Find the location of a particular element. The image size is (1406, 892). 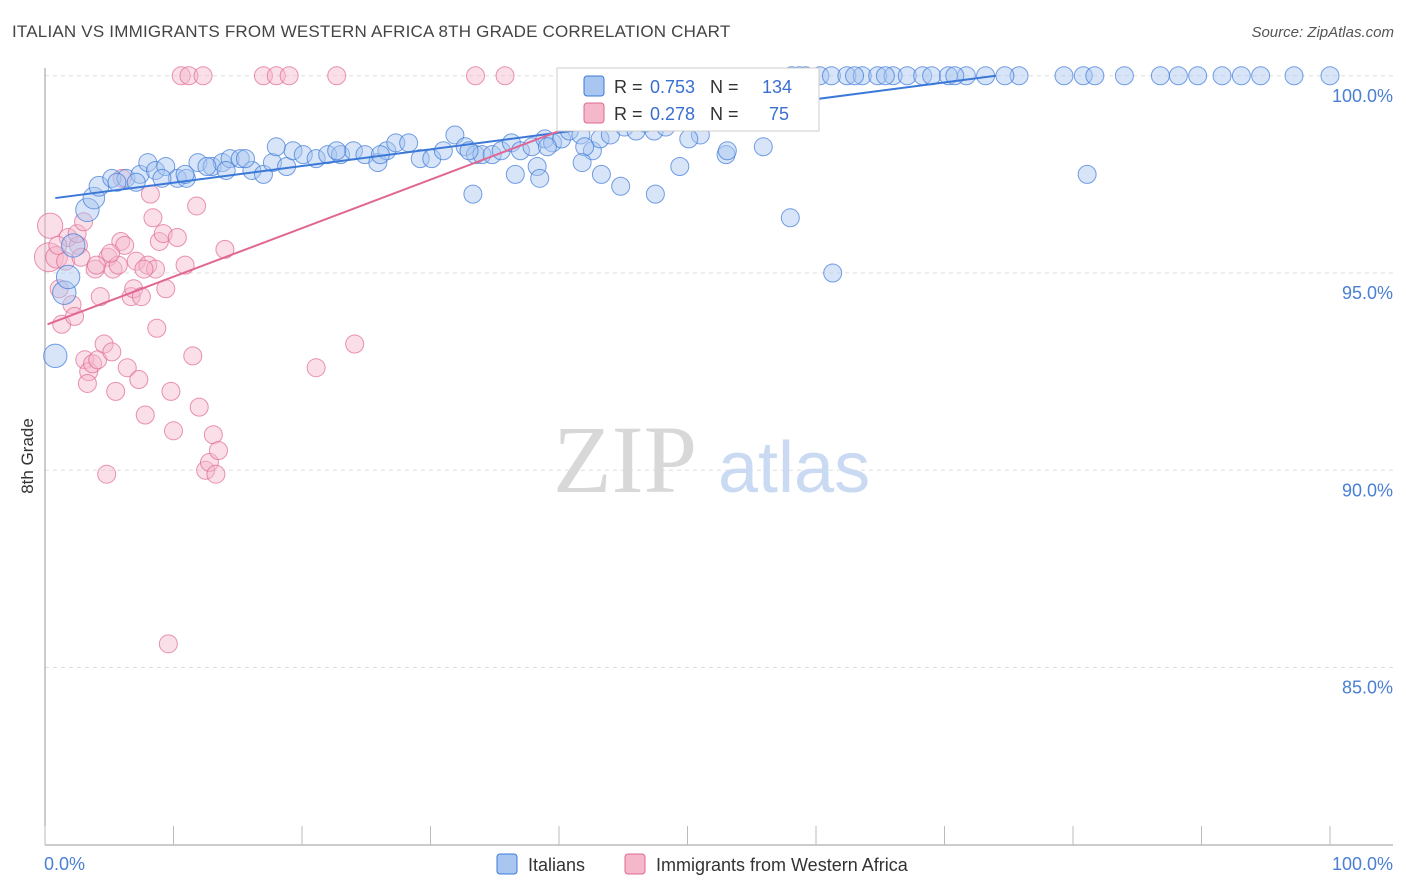

y-tick-label: 100.0% is located at coordinates (1362, 96).